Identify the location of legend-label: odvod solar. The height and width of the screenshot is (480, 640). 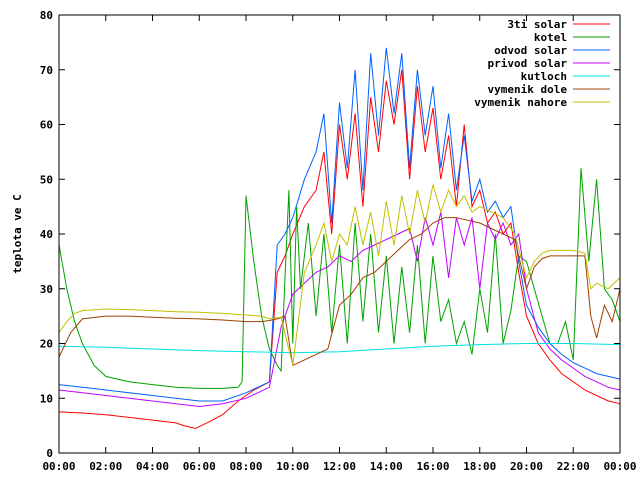
(530, 50).